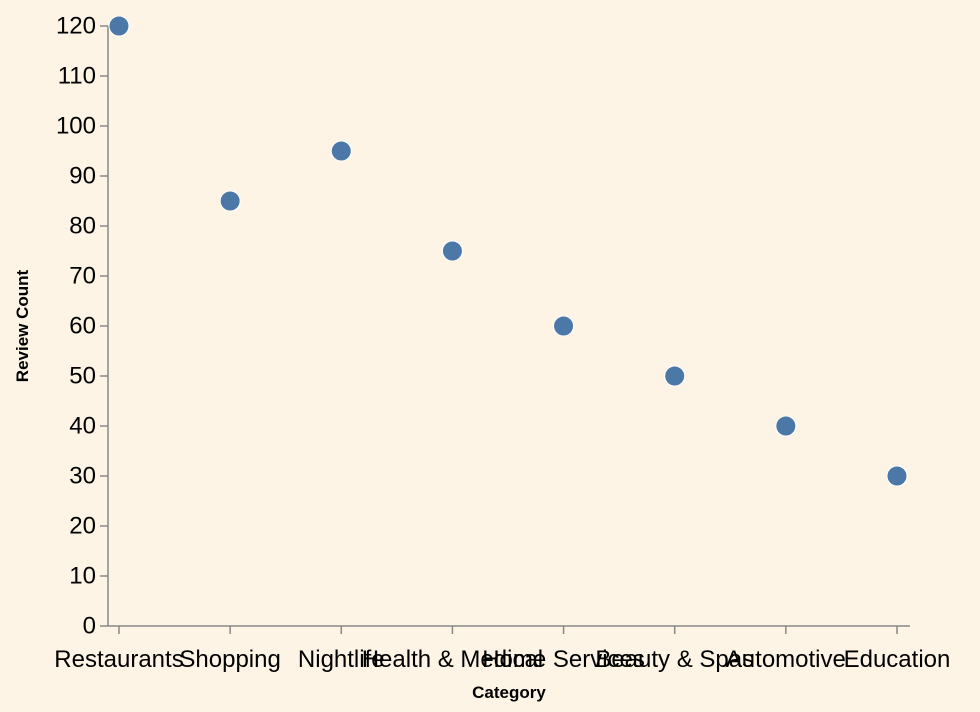  Describe the element at coordinates (82, 576) in the screenshot. I see `y-tick-label: 10` at that location.